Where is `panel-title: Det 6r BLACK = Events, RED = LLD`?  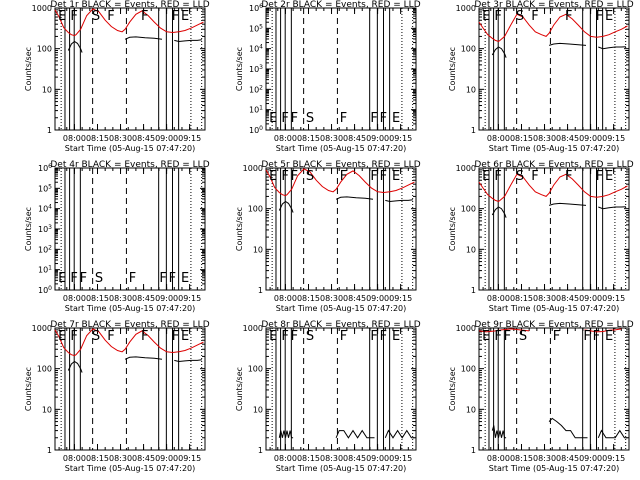
panel-title: Det 6r BLACK = Events, RED = LLD is located at coordinates (553, 165).